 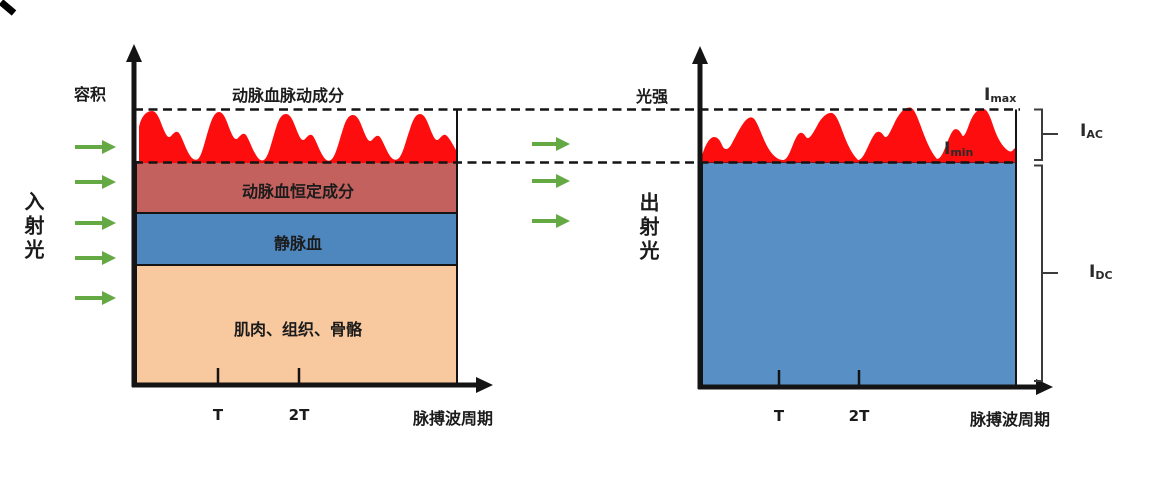 I want to click on venous-layer, so click(x=296, y=239).